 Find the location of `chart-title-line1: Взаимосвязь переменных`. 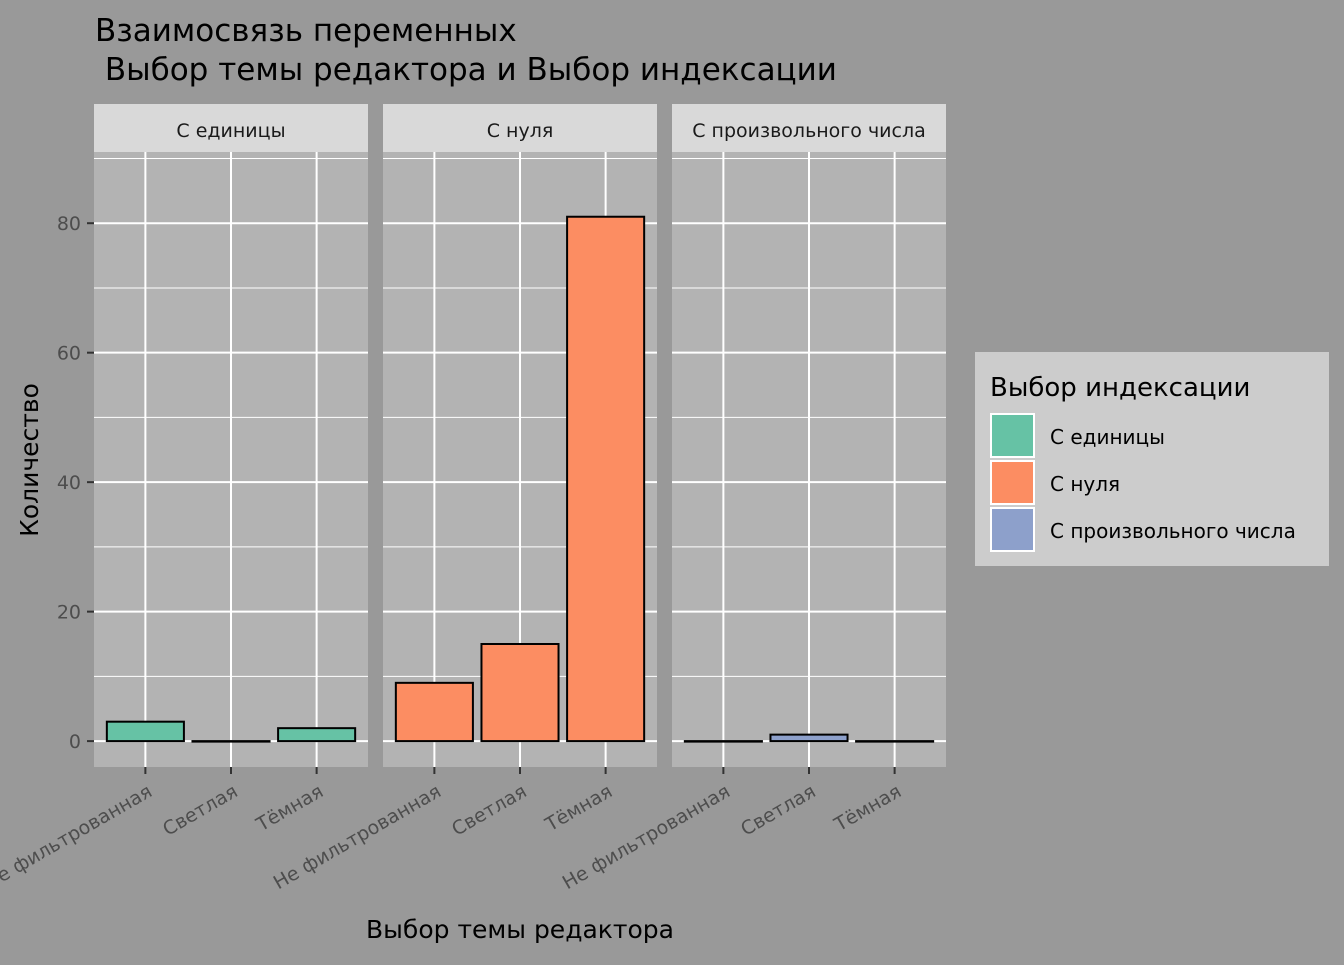

chart-title-line1: Взаимосвязь переменных is located at coordinates (306, 31).